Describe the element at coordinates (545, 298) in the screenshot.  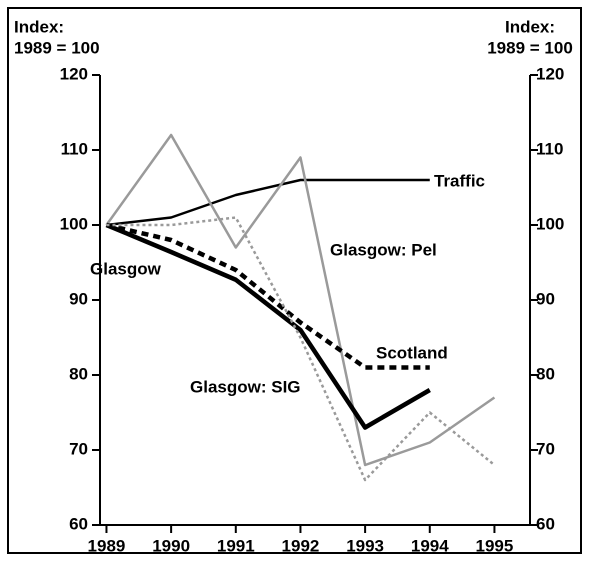
I see `y2-tick-label: 90` at that location.